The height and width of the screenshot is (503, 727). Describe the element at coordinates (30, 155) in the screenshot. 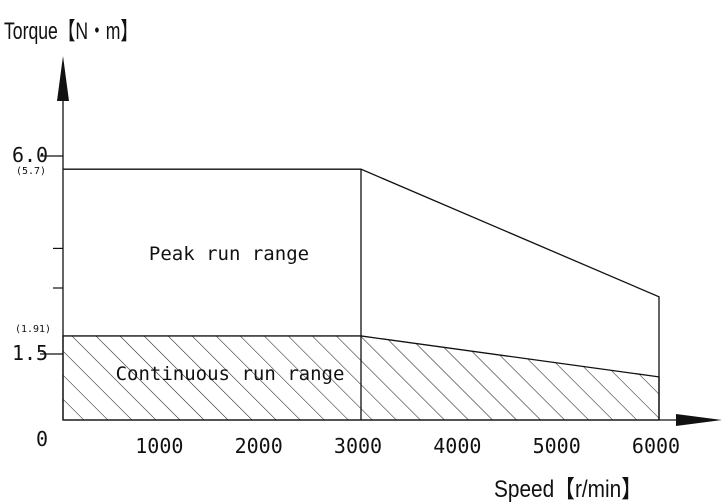

I see `y-tick-label-0: 6.0` at that location.